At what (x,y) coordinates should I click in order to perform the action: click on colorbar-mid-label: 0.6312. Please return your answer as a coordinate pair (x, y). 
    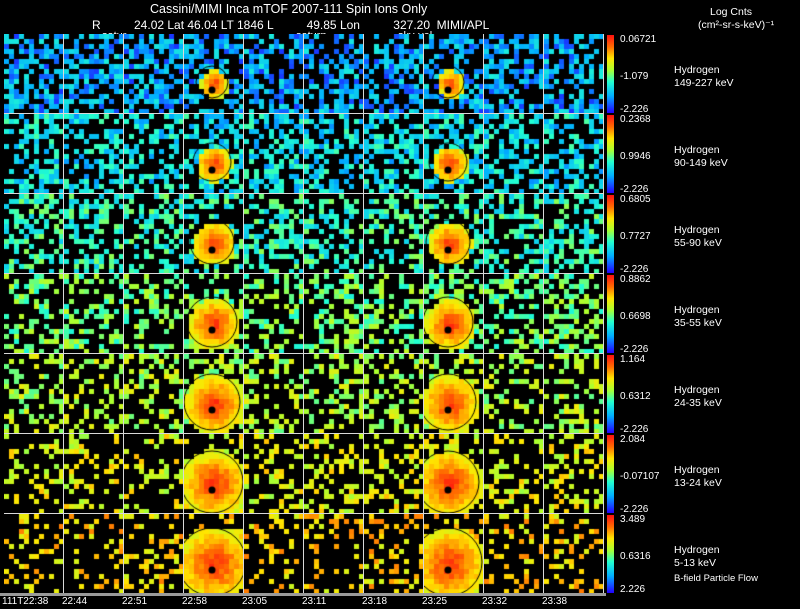
    Looking at the image, I should click on (635, 396).